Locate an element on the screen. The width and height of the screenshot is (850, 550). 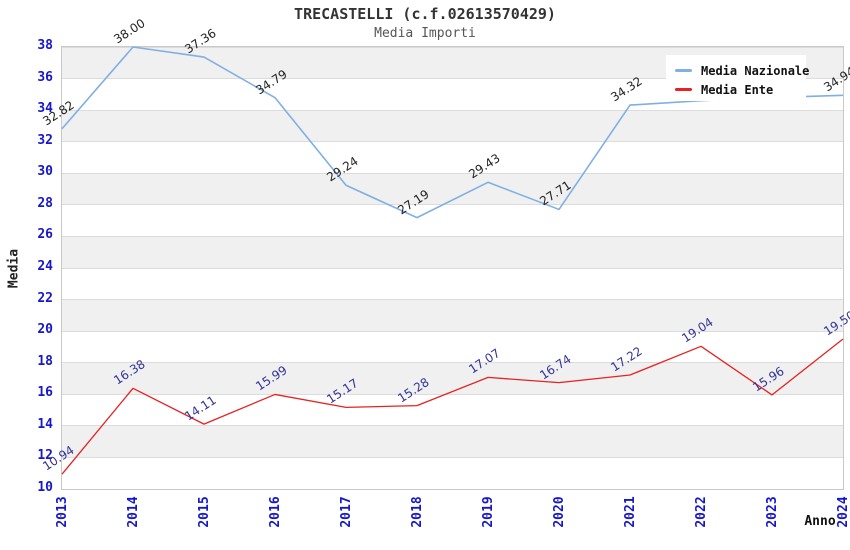
x-tick-label: 2014 is located at coordinates (133, 512).